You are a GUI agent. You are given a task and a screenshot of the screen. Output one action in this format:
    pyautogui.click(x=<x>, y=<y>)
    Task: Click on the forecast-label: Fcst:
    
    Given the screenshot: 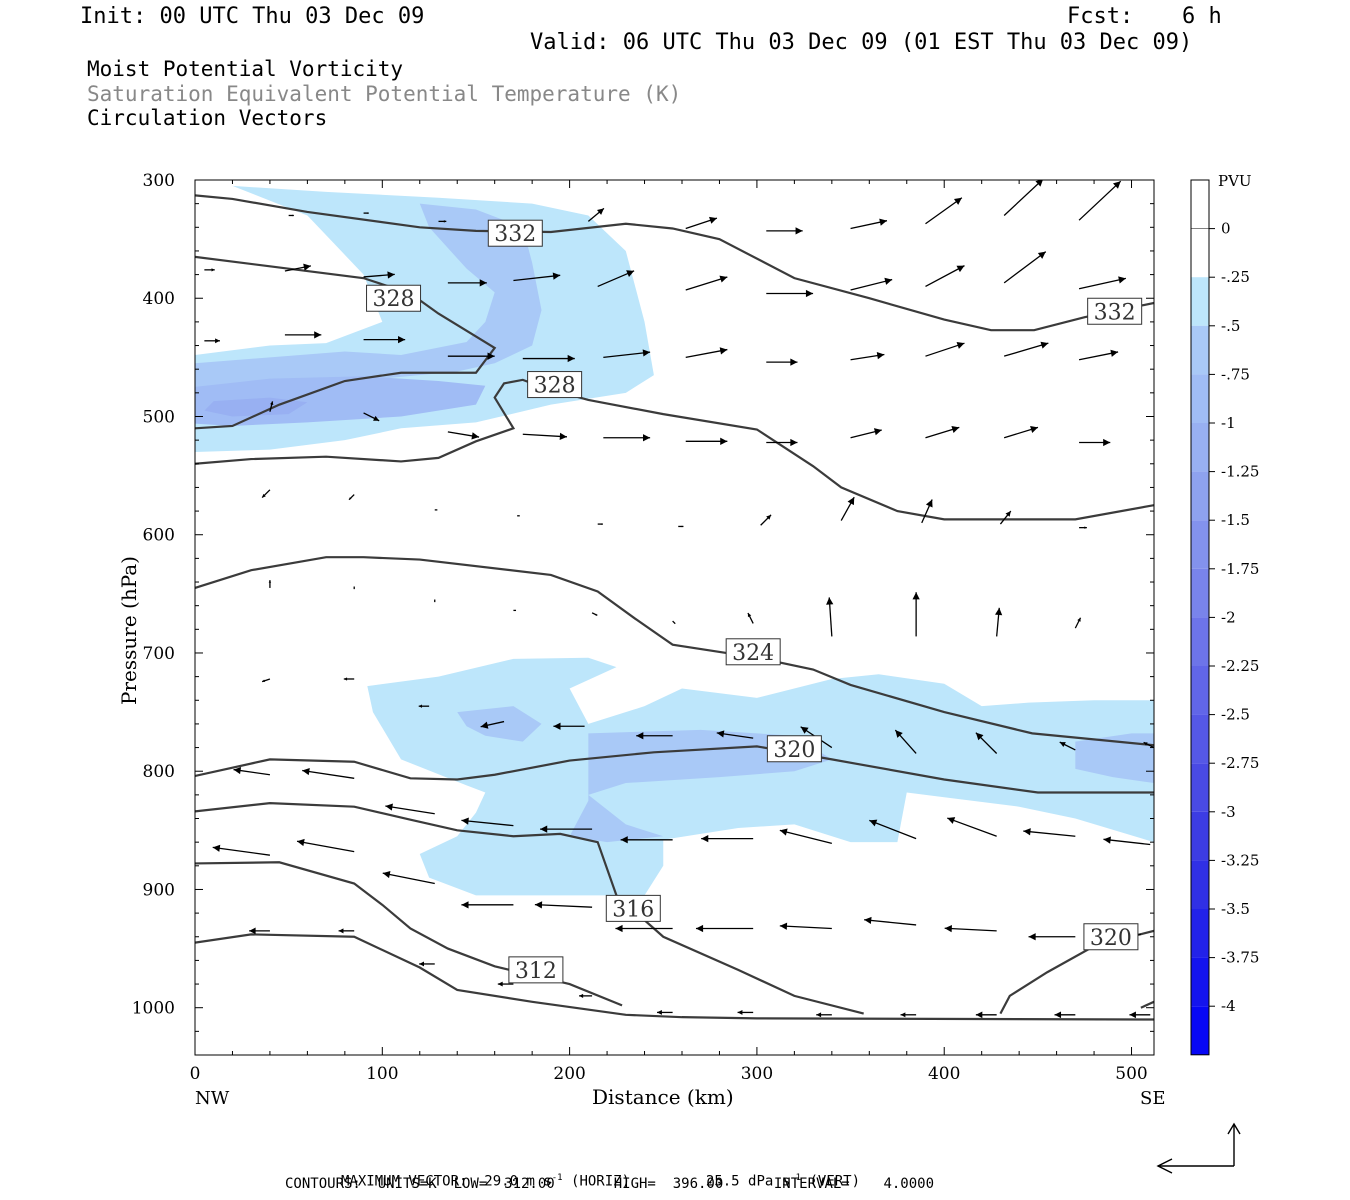 What is the action you would take?
    pyautogui.click(x=1100, y=16)
    